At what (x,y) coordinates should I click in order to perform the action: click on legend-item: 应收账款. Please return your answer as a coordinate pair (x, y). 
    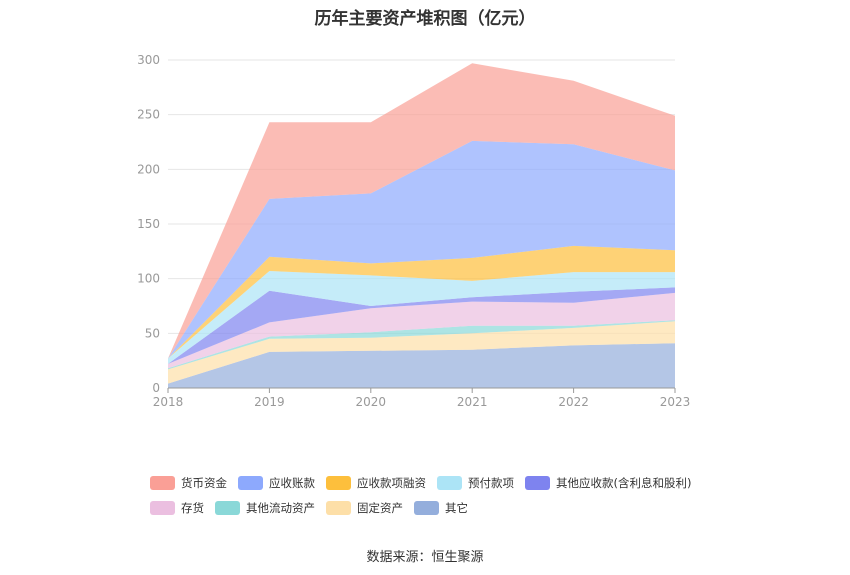
    Looking at the image, I should click on (276, 483).